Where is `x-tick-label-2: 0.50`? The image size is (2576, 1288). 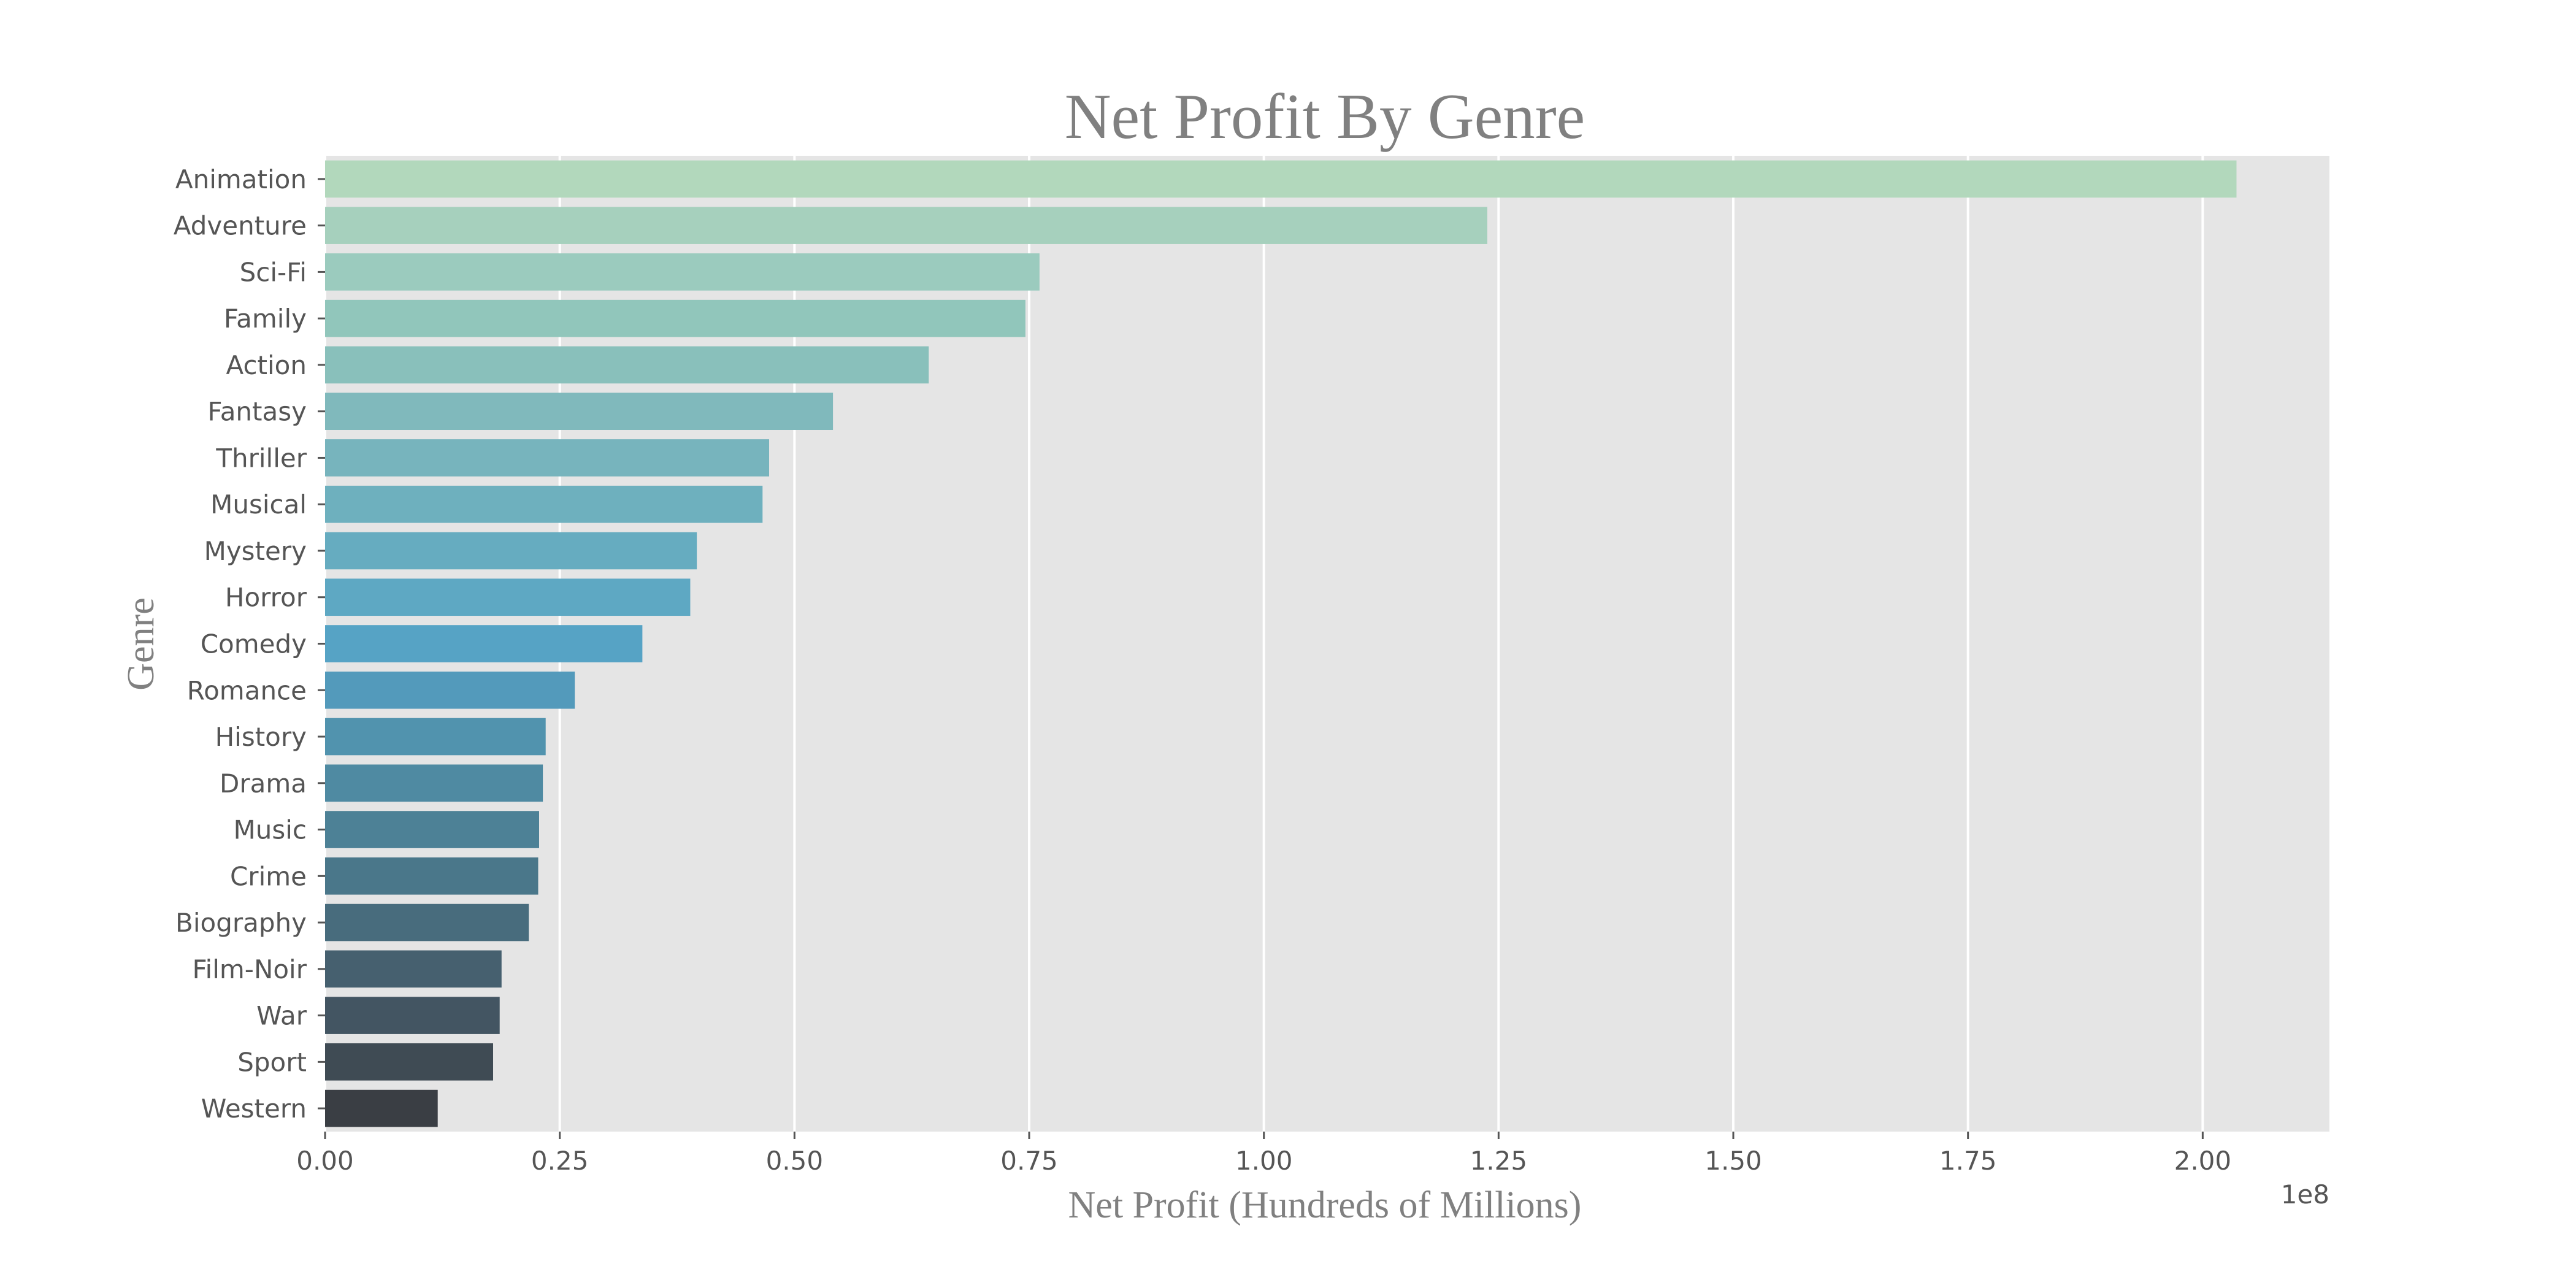 x-tick-label-2: 0.50 is located at coordinates (795, 1161).